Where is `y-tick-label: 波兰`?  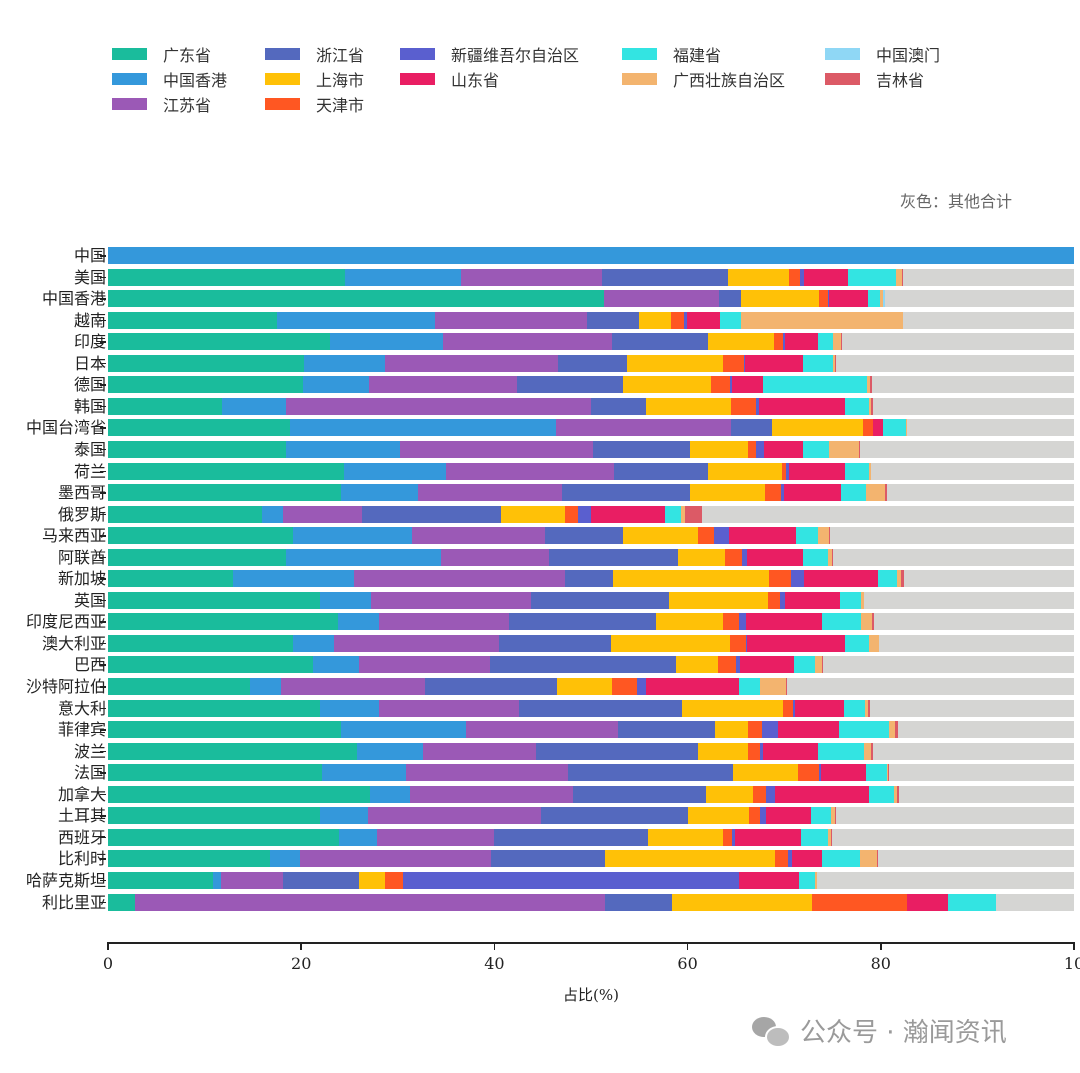
y-tick-label: 波兰 is located at coordinates (89, 751).